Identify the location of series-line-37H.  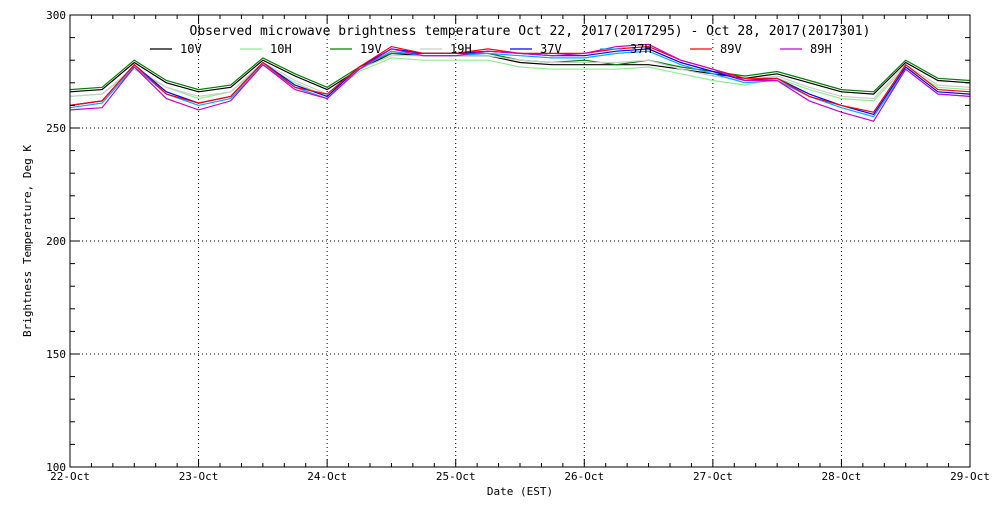
(520, 84).